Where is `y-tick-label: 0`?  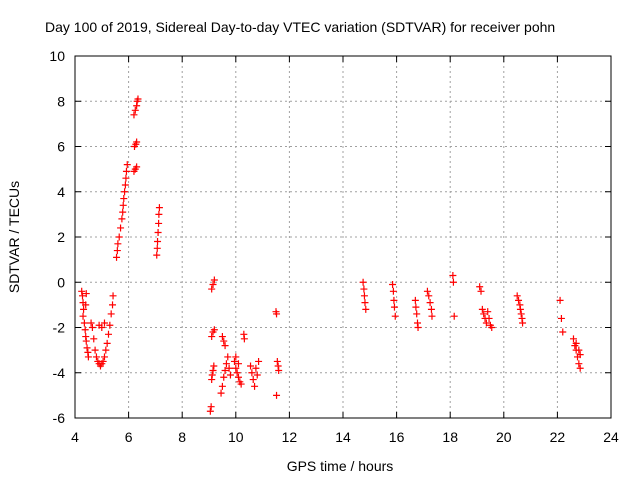 y-tick-label: 0 is located at coordinates (61, 282).